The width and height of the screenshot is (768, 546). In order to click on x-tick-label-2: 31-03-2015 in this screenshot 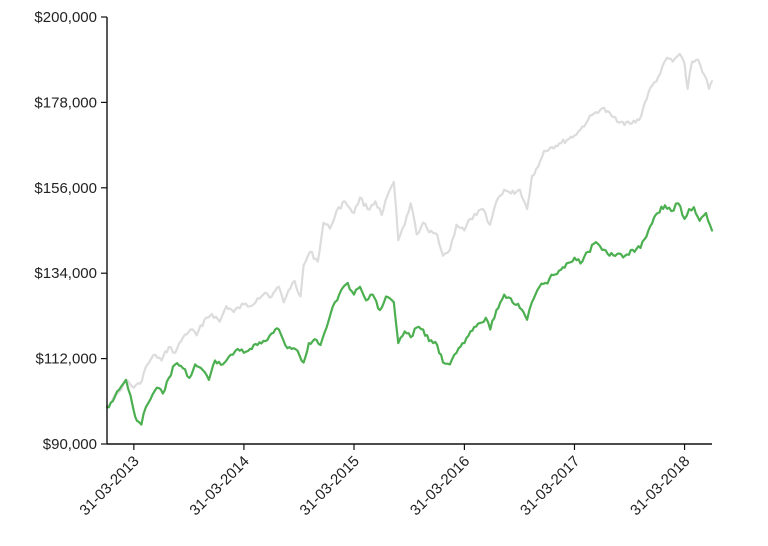, I will do `click(330, 486)`.